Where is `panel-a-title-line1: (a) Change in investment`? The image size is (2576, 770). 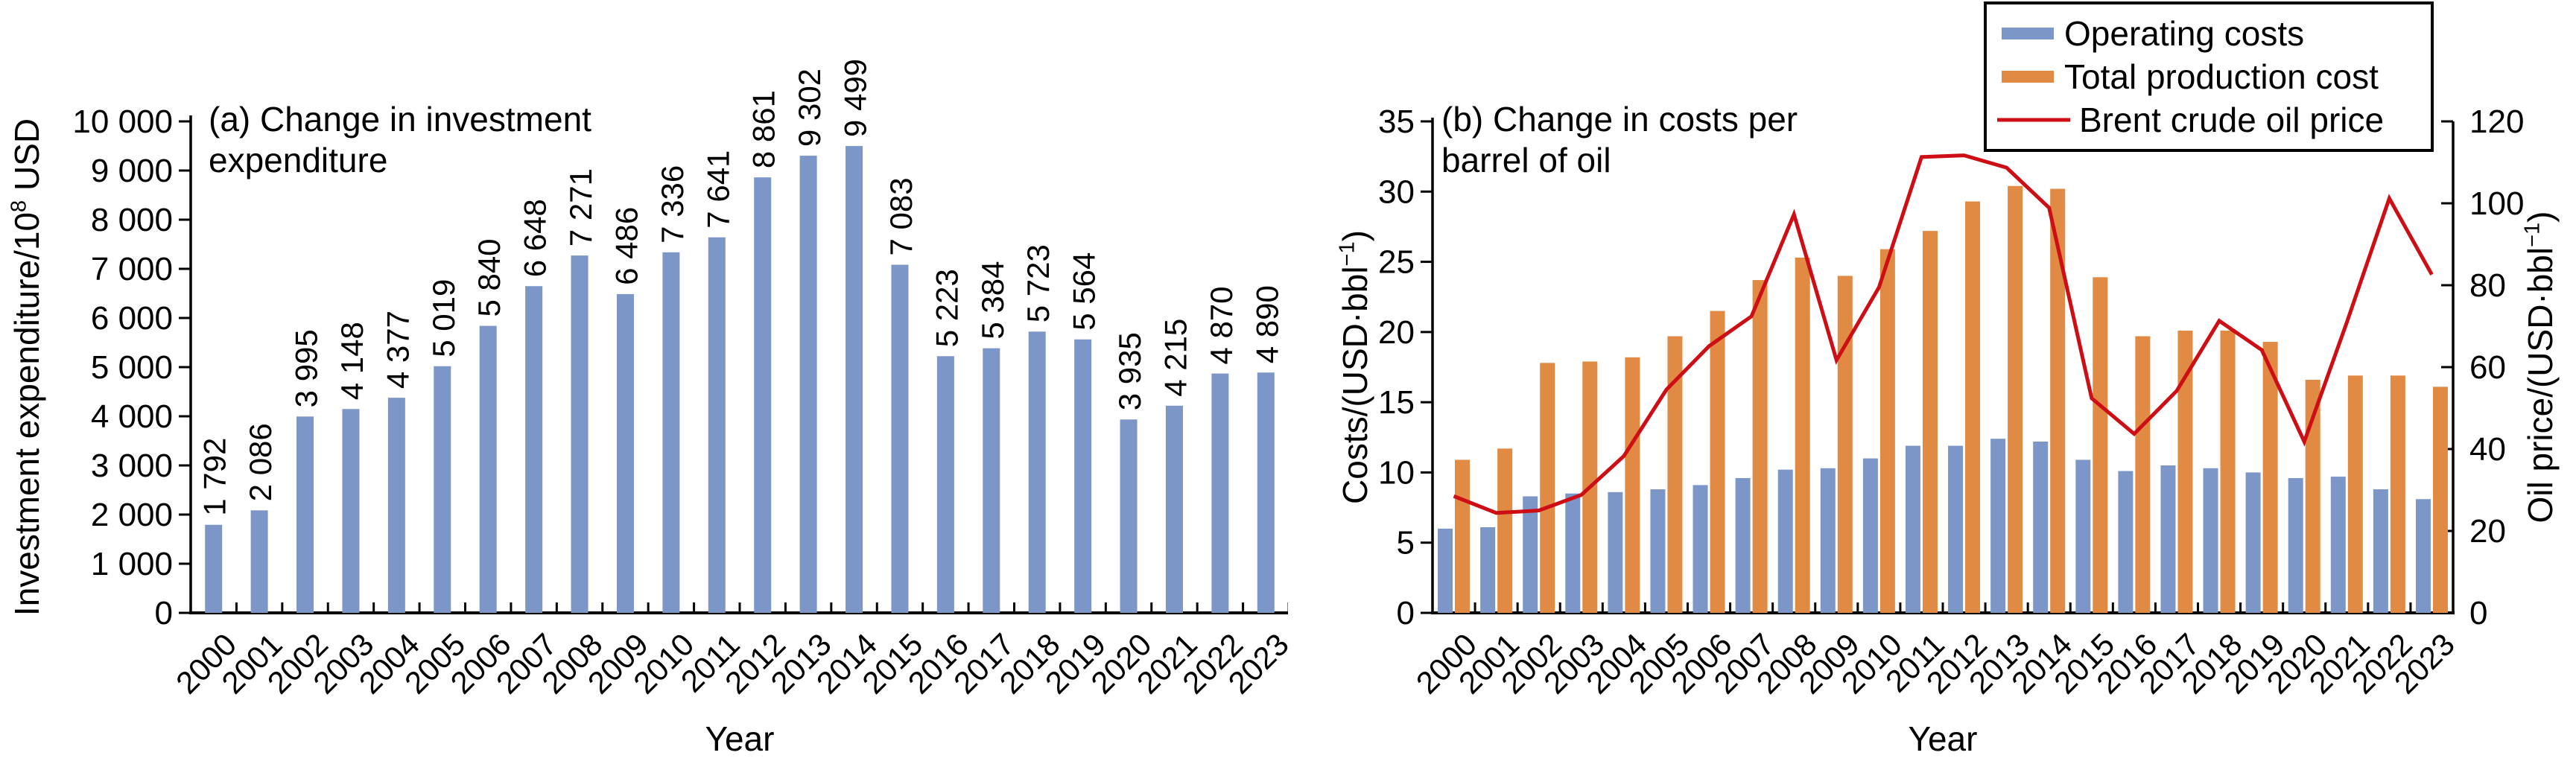 panel-a-title-line1: (a) Change in investment is located at coordinates (400, 119).